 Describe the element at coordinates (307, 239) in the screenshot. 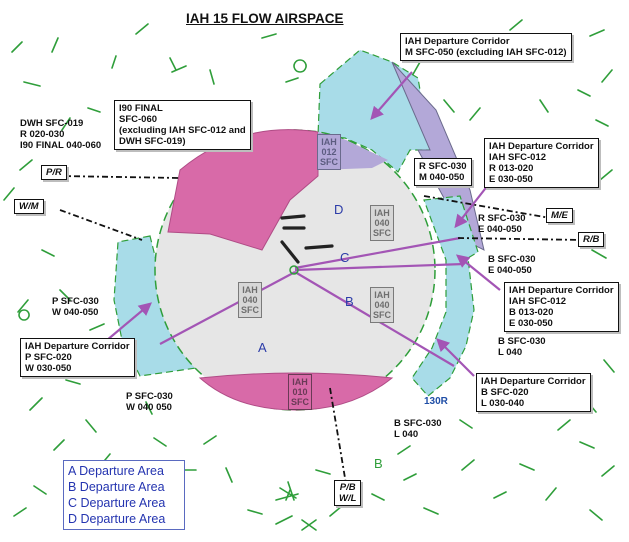

I see `runways` at that location.